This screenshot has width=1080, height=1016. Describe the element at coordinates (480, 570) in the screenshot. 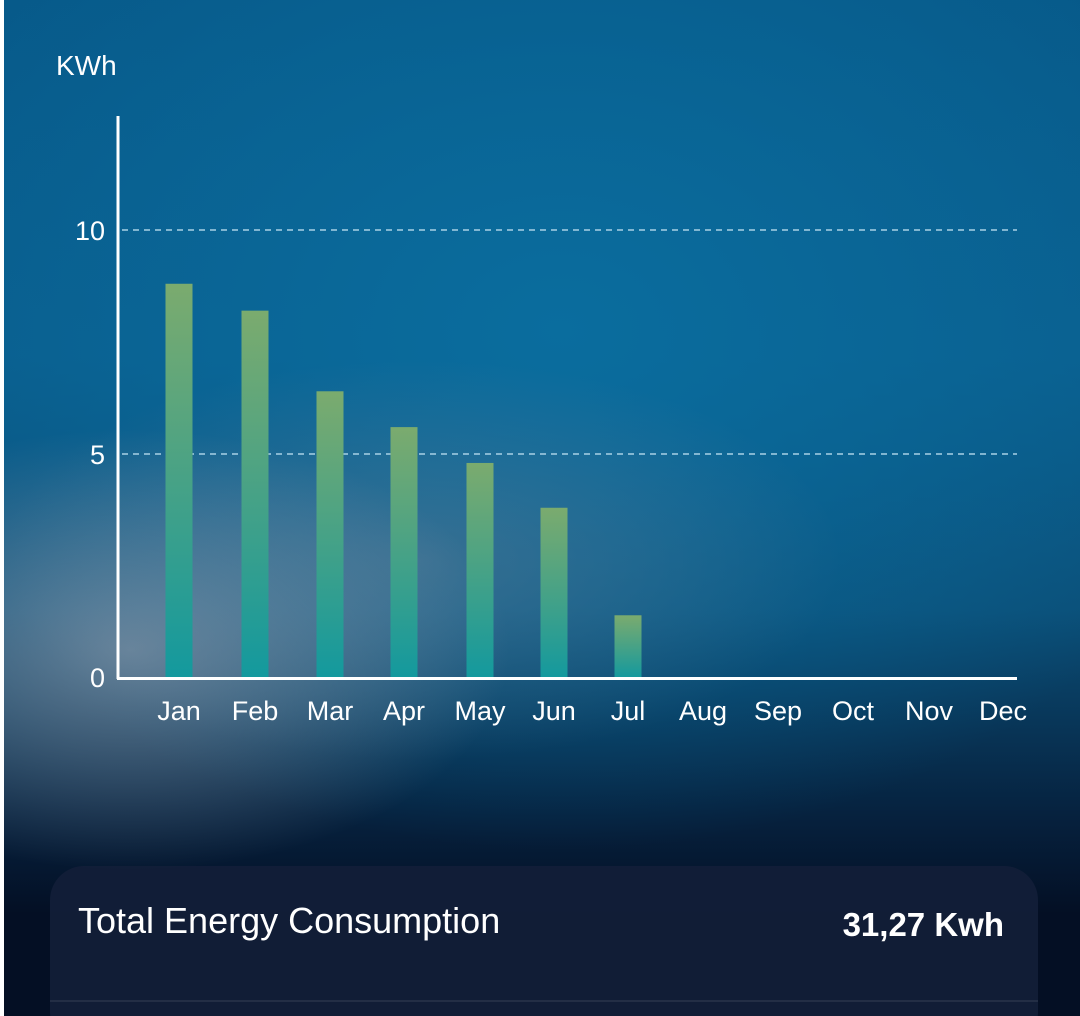

I see `bar-may` at that location.